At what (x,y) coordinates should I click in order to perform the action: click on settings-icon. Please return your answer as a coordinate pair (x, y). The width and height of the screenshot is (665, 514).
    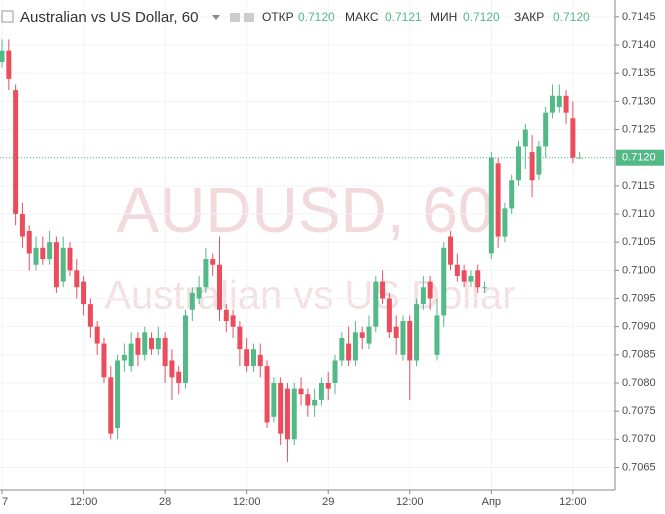
    Looking at the image, I should click on (249, 17).